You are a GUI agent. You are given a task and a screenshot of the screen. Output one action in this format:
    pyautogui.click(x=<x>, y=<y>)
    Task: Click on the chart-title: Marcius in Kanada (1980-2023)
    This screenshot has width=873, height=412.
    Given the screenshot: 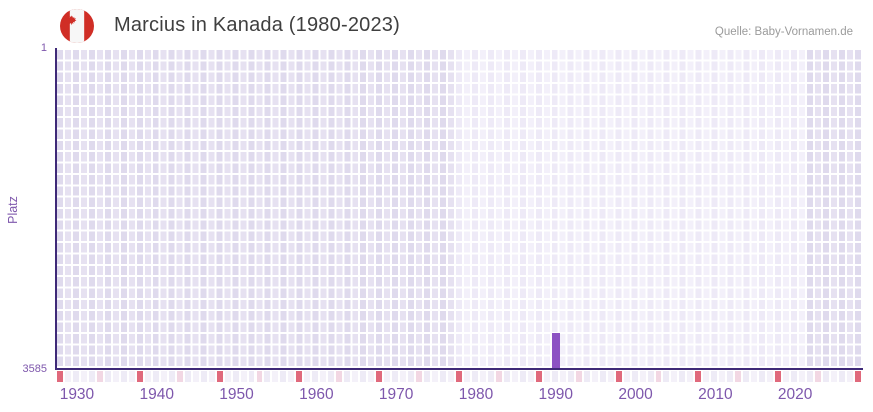 What is the action you would take?
    pyautogui.click(x=257, y=25)
    